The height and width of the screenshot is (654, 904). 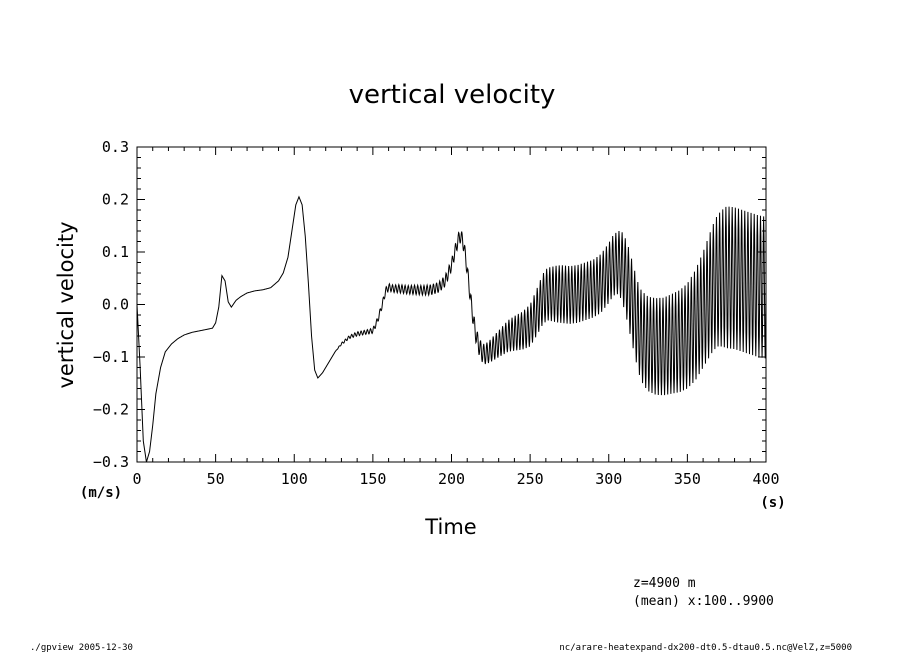 I want to click on x-tick-label: 50, so click(x=216, y=479).